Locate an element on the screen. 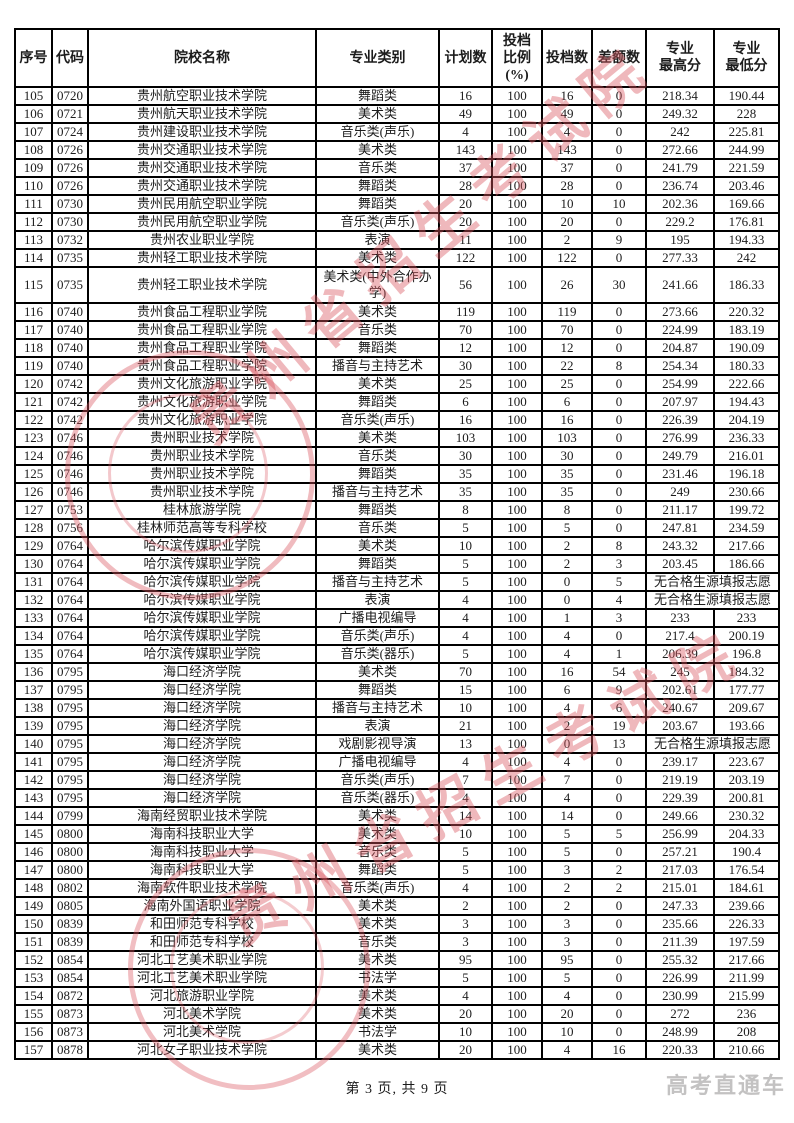  cell-max-score: 247.81 is located at coordinates (680, 528).